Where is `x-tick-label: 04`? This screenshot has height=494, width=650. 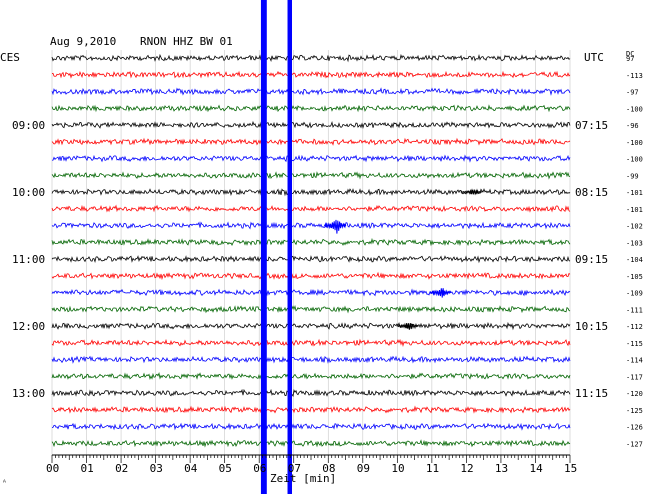 x-tick-label: 04 is located at coordinates (191, 468).